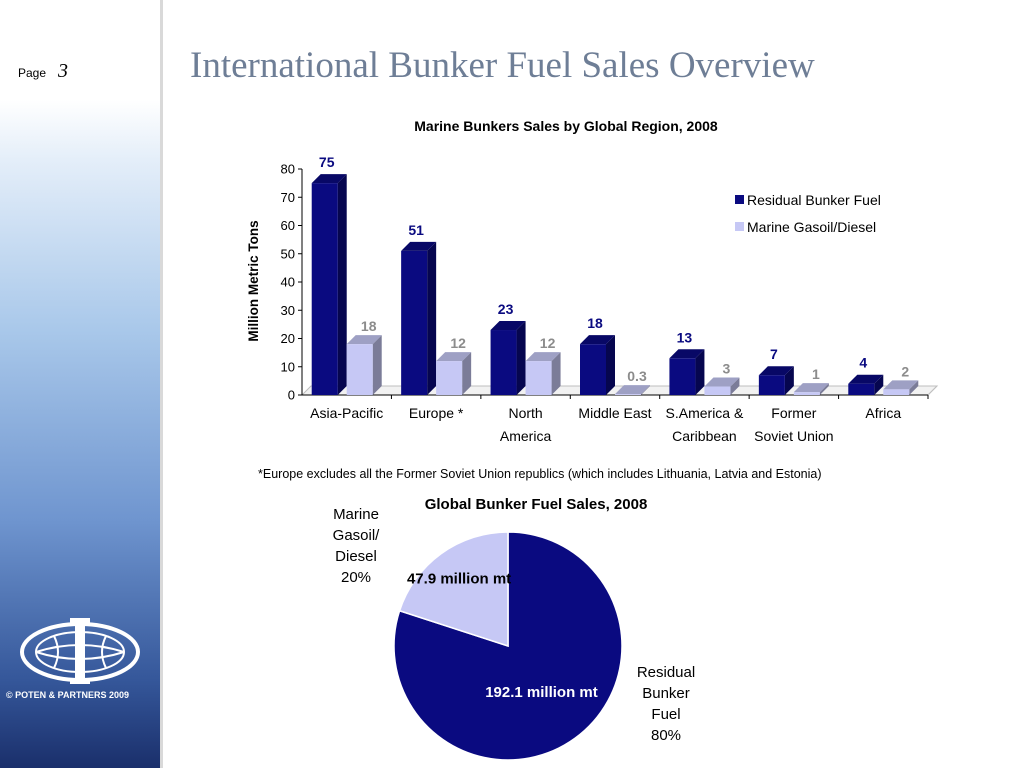 Image resolution: width=1024 pixels, height=768 pixels. What do you see at coordinates (288, 366) in the screenshot?
I see `y-tick-label: 10` at bounding box center [288, 366].